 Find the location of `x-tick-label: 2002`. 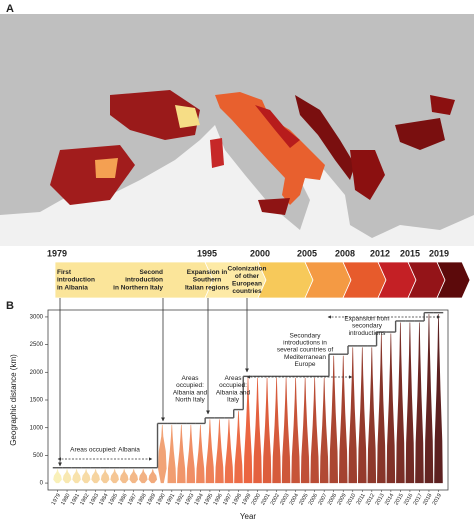

x-tick-label: 2002 is located at coordinates (275, 500).